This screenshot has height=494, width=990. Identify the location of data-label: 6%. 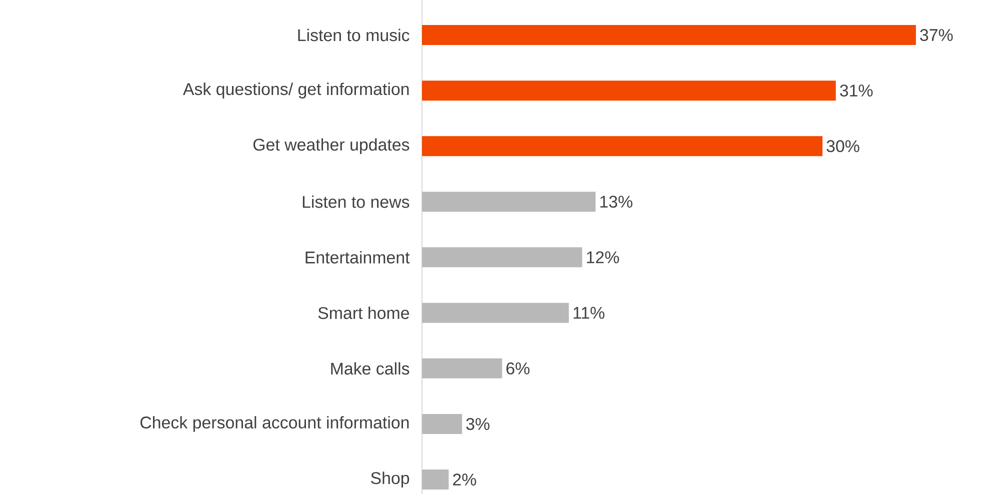
(518, 368).